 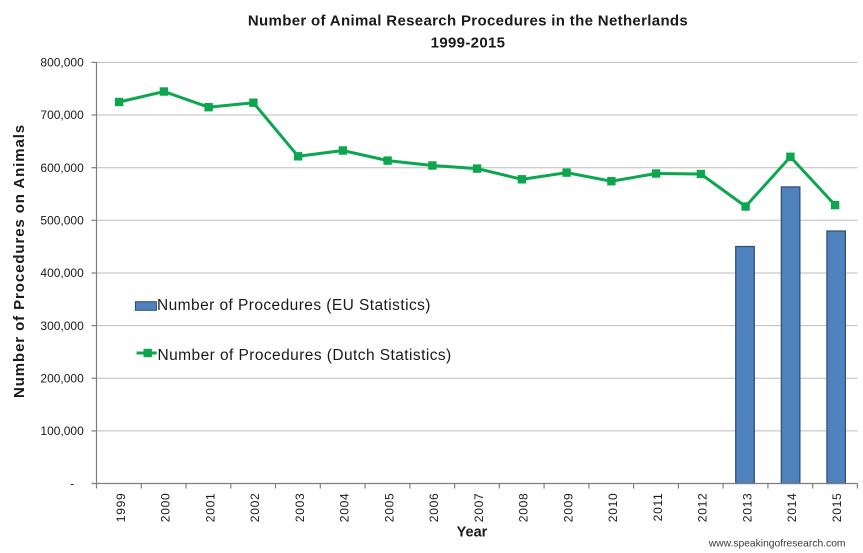 I want to click on svg-text:Number of Procedures (Dutch St: Number of Procedures (Dutch Statistics), so click(x=305, y=355).